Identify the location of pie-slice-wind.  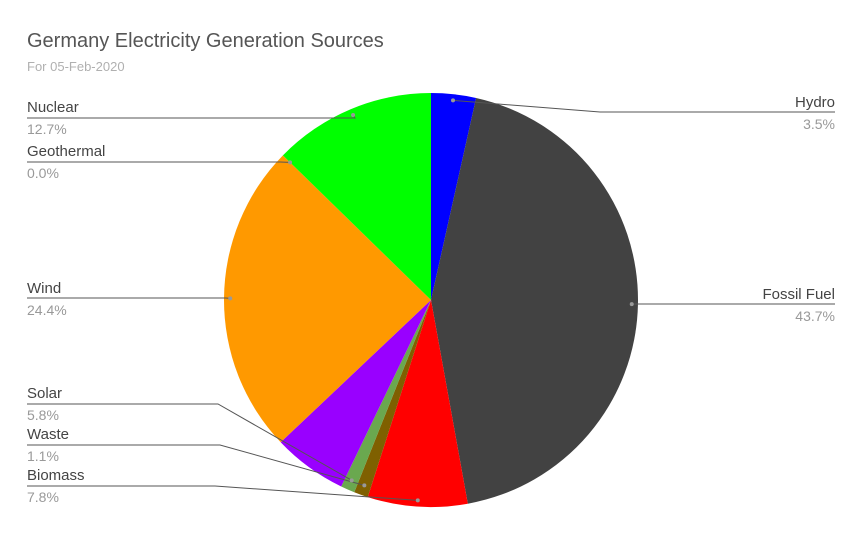
(327, 299).